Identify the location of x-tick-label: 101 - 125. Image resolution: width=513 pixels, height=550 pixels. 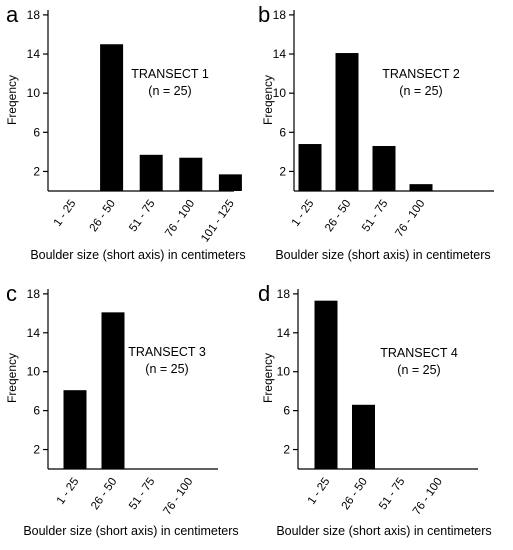
(218, 221).